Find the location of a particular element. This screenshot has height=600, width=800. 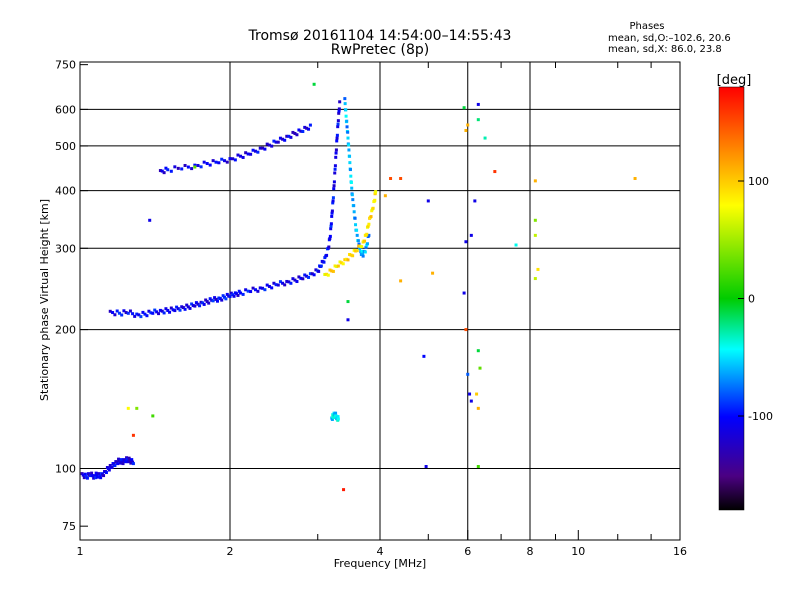

stats-o-line: mean, sd,O:–102.6, 20.6 is located at coordinates (669, 38).